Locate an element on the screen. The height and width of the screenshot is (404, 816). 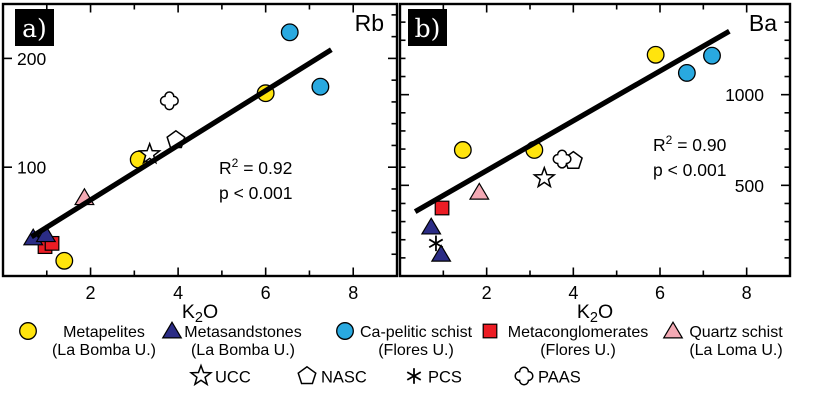
y-tick-label: 1000 is located at coordinates (744, 95).